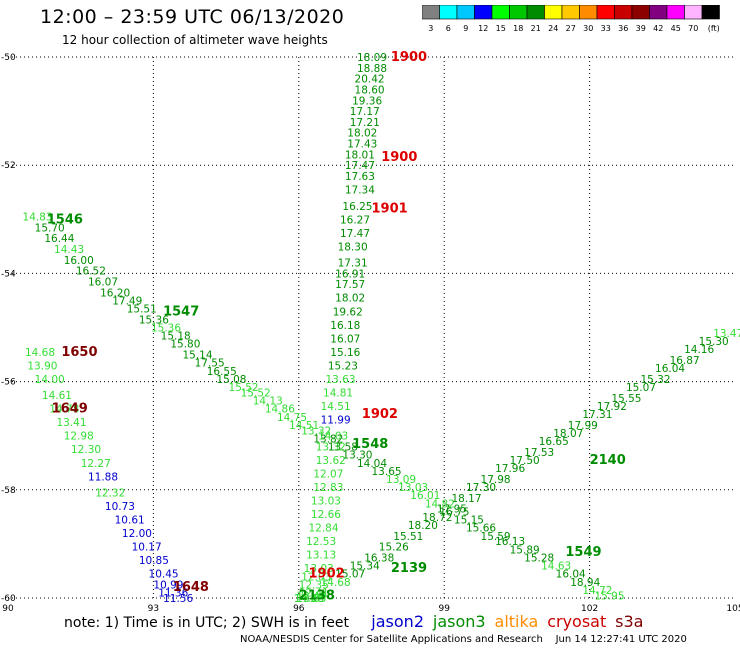  What do you see at coordinates (658, 28) in the screenshot?
I see `colorbar-label: 42` at bounding box center [658, 28].